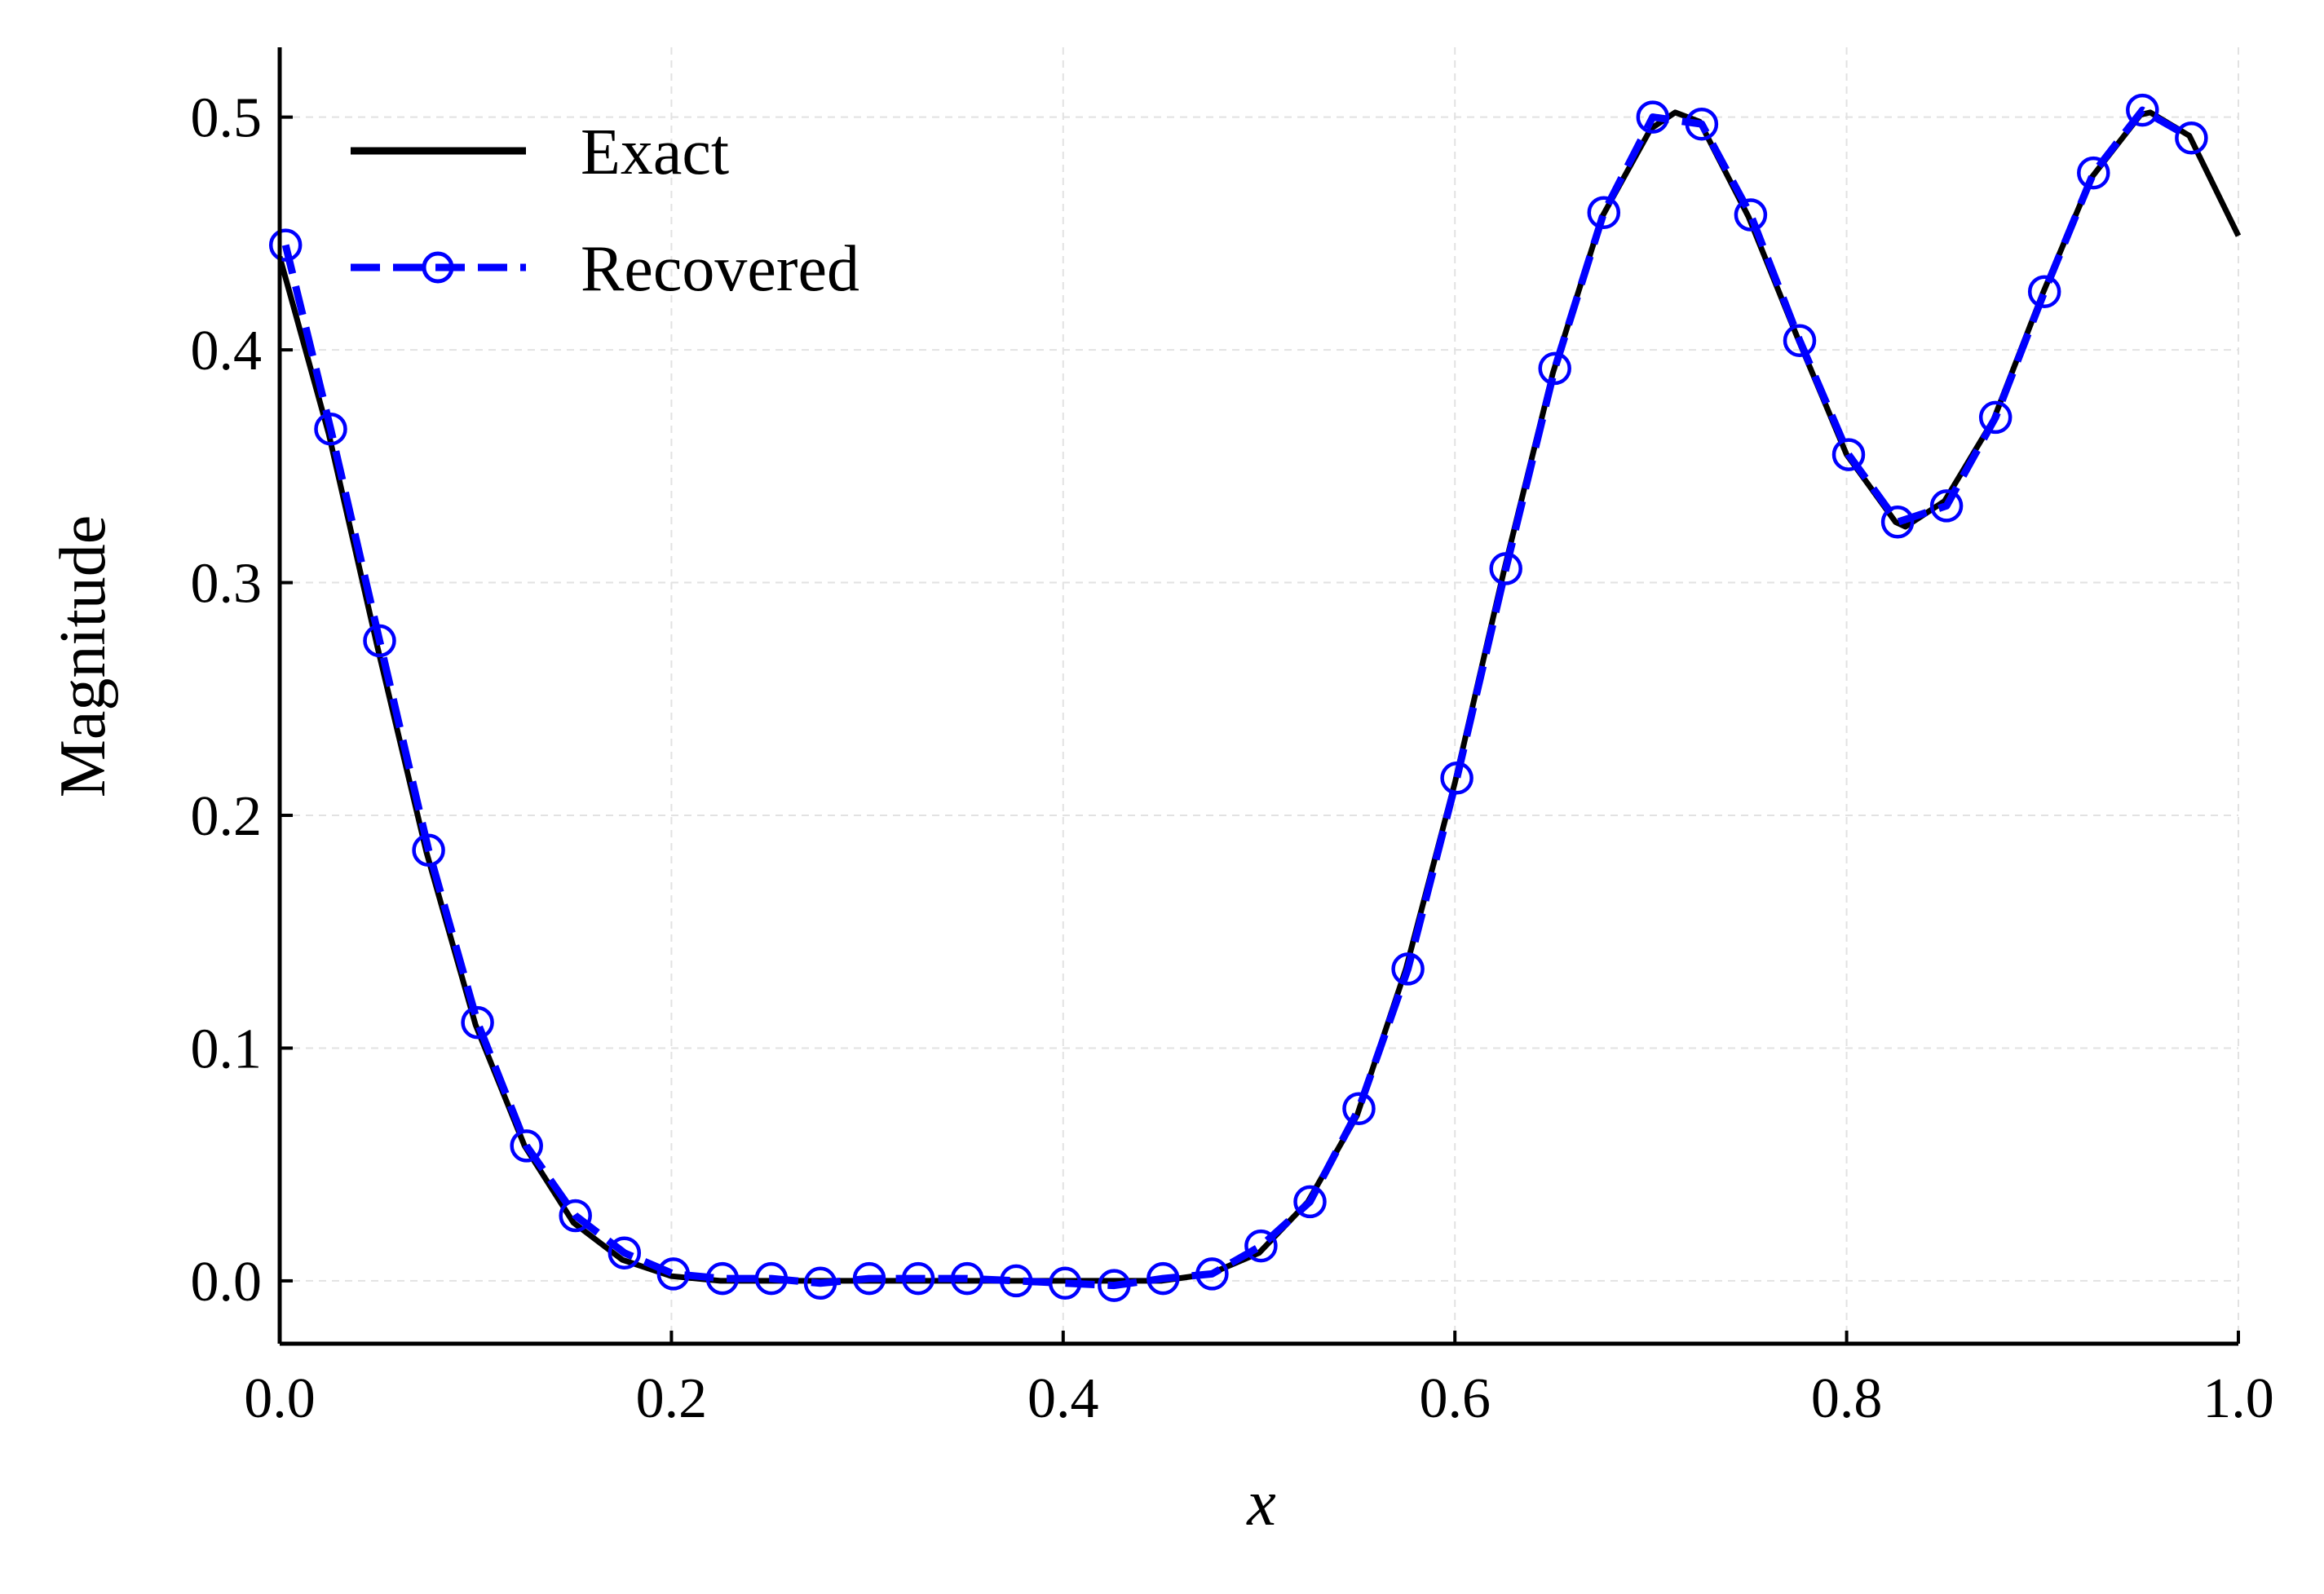 This screenshot has height=1594, width=2324. I want to click on x-tick-label: 0.2, so click(672, 1398).